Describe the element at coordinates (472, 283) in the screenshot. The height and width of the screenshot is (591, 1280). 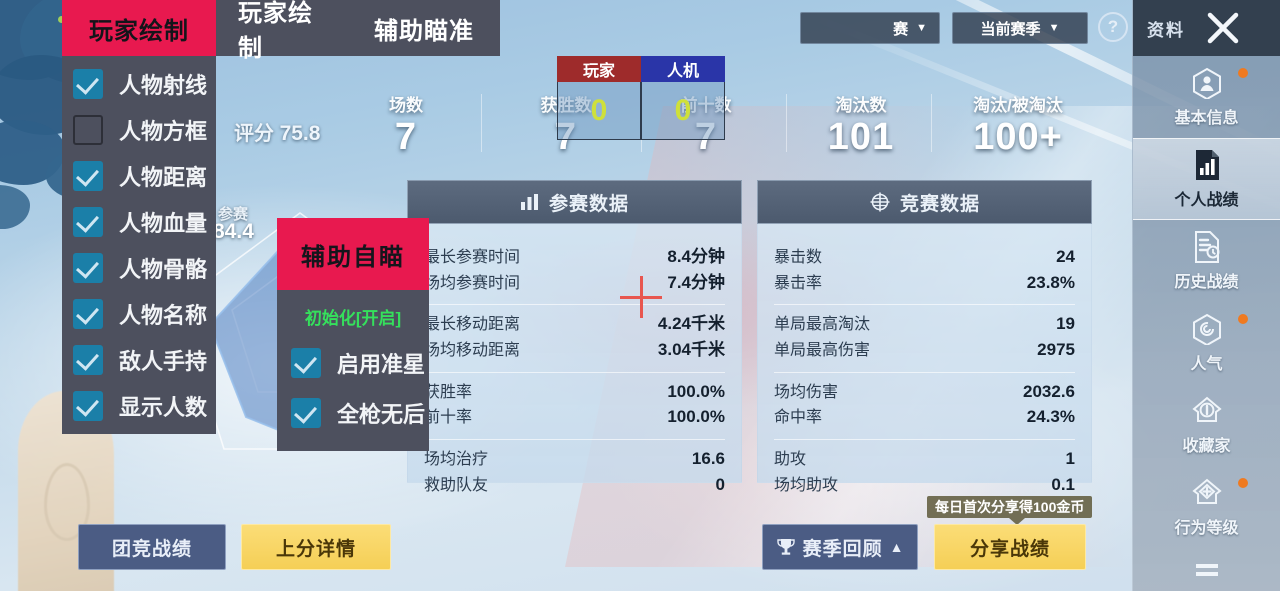
I see `stat-key: 场均参赛时间` at that location.